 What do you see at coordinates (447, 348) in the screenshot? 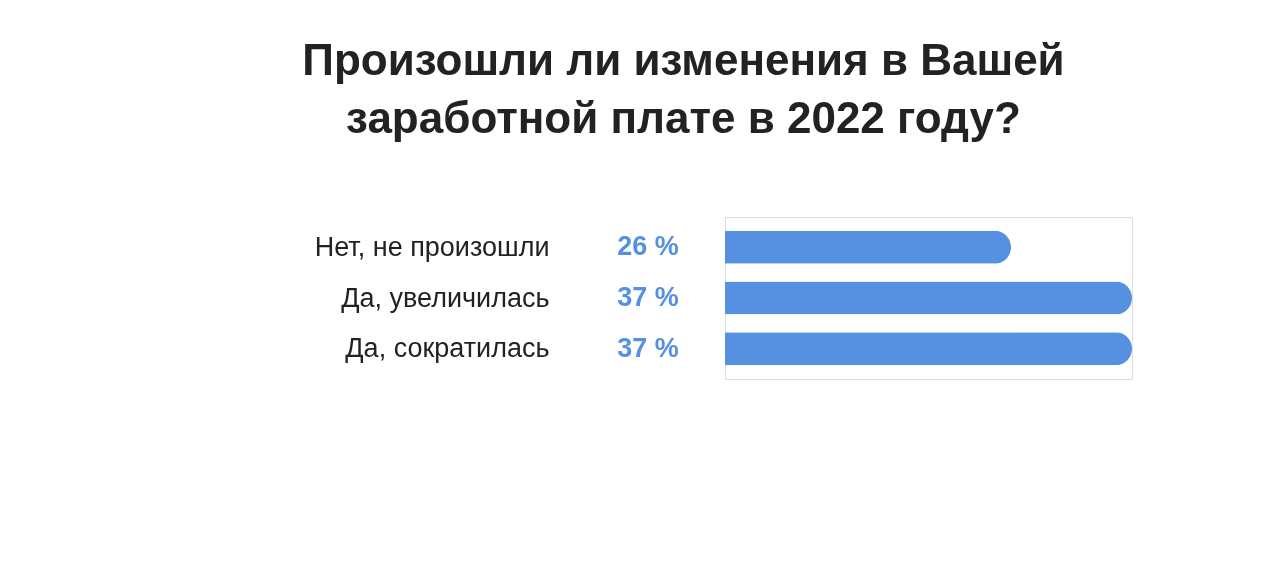
I see `y-tick-label: Да, сократилась` at bounding box center [447, 348].